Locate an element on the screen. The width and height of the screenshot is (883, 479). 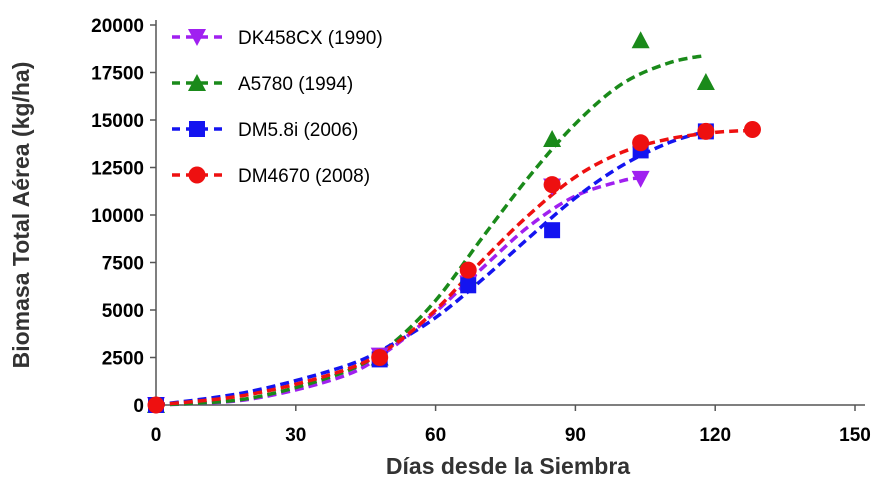
x-tick-label: 30 is located at coordinates (295, 435).